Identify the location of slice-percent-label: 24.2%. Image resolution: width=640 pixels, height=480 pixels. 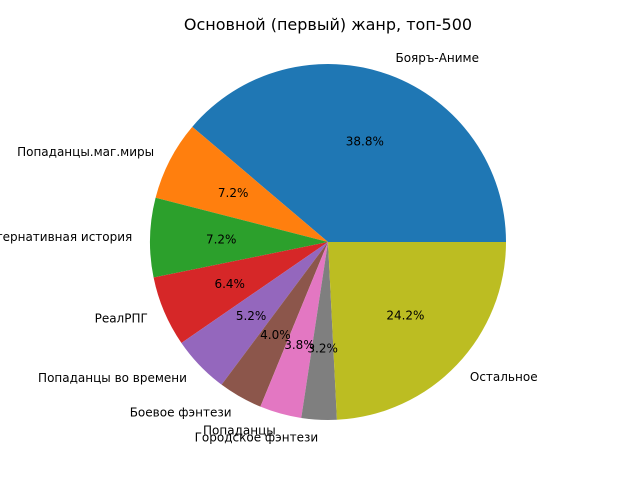
(405, 316).